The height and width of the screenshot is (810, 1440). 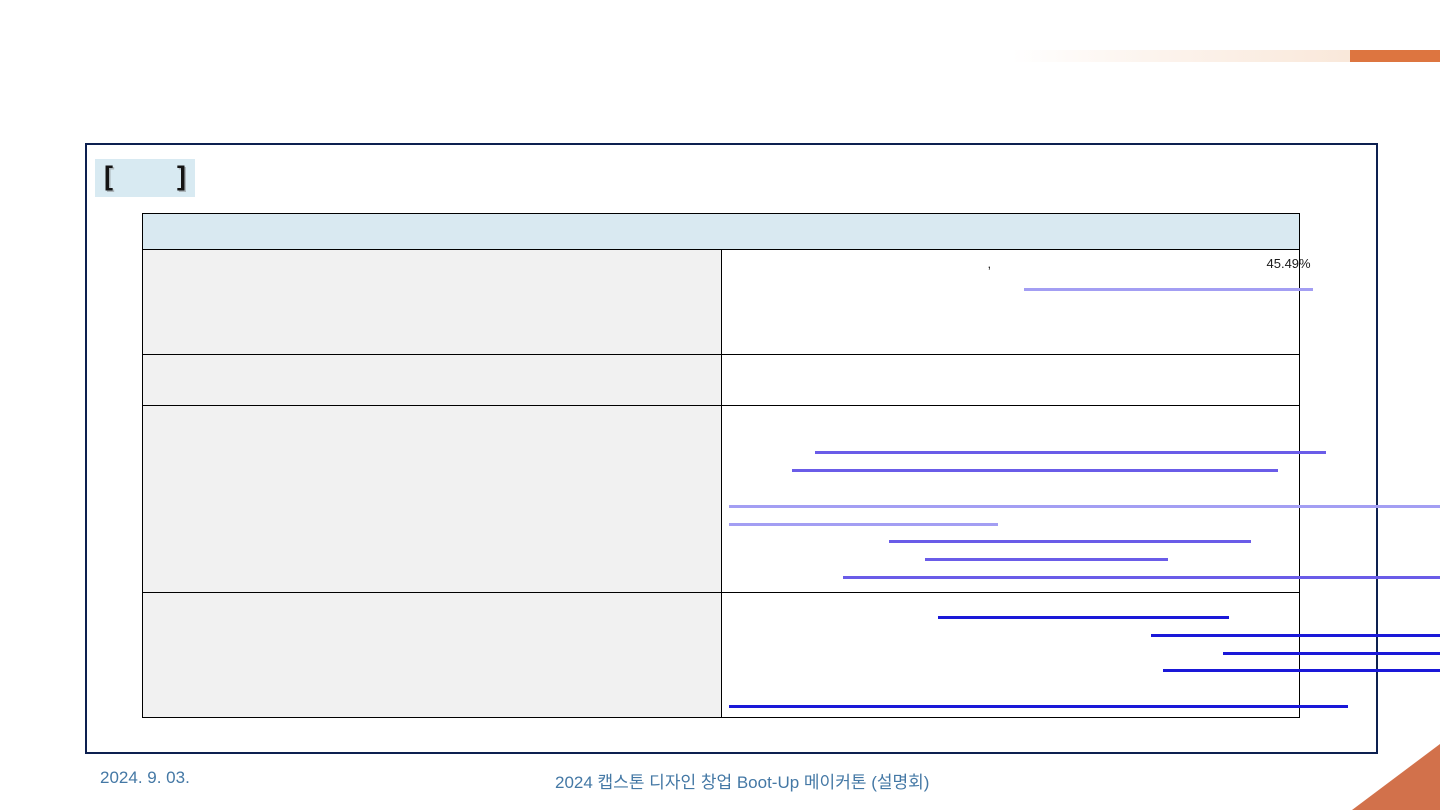 What do you see at coordinates (1010, 380) in the screenshot?
I see `row2-content-cell` at bounding box center [1010, 380].